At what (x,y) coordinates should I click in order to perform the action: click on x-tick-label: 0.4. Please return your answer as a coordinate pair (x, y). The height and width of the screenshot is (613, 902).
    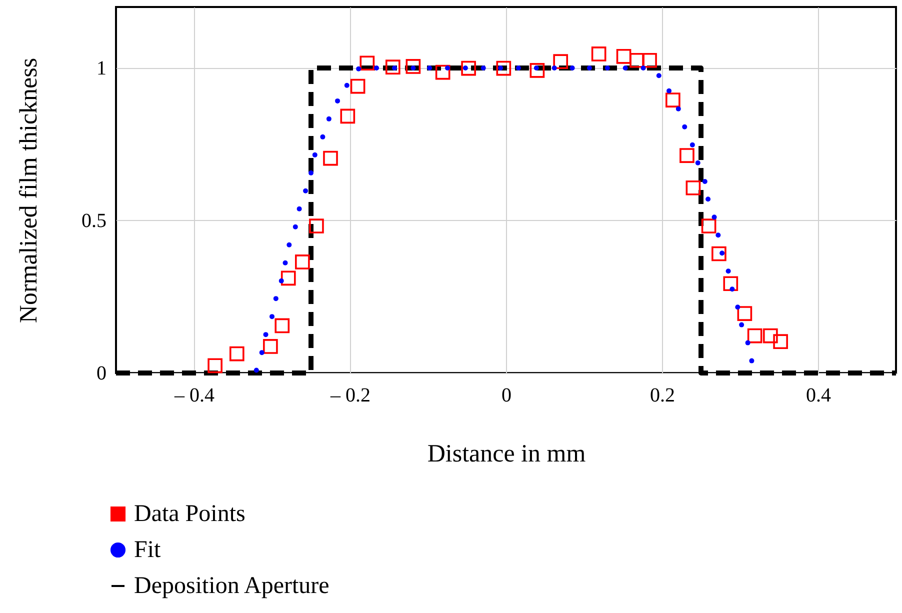
    Looking at the image, I should click on (818, 395).